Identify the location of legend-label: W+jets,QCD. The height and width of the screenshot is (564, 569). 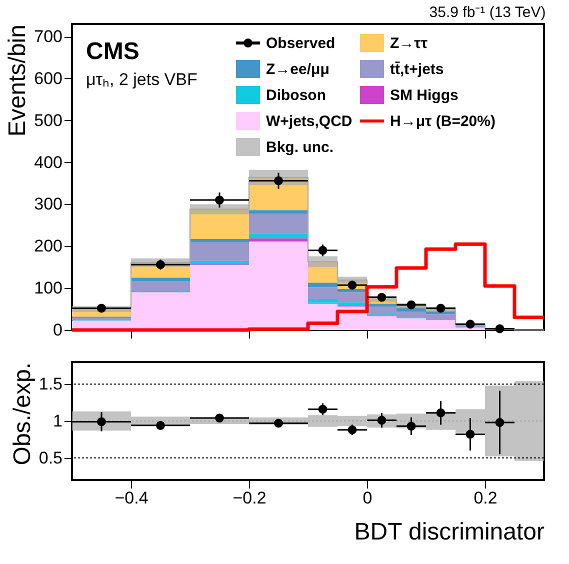
(309, 121).